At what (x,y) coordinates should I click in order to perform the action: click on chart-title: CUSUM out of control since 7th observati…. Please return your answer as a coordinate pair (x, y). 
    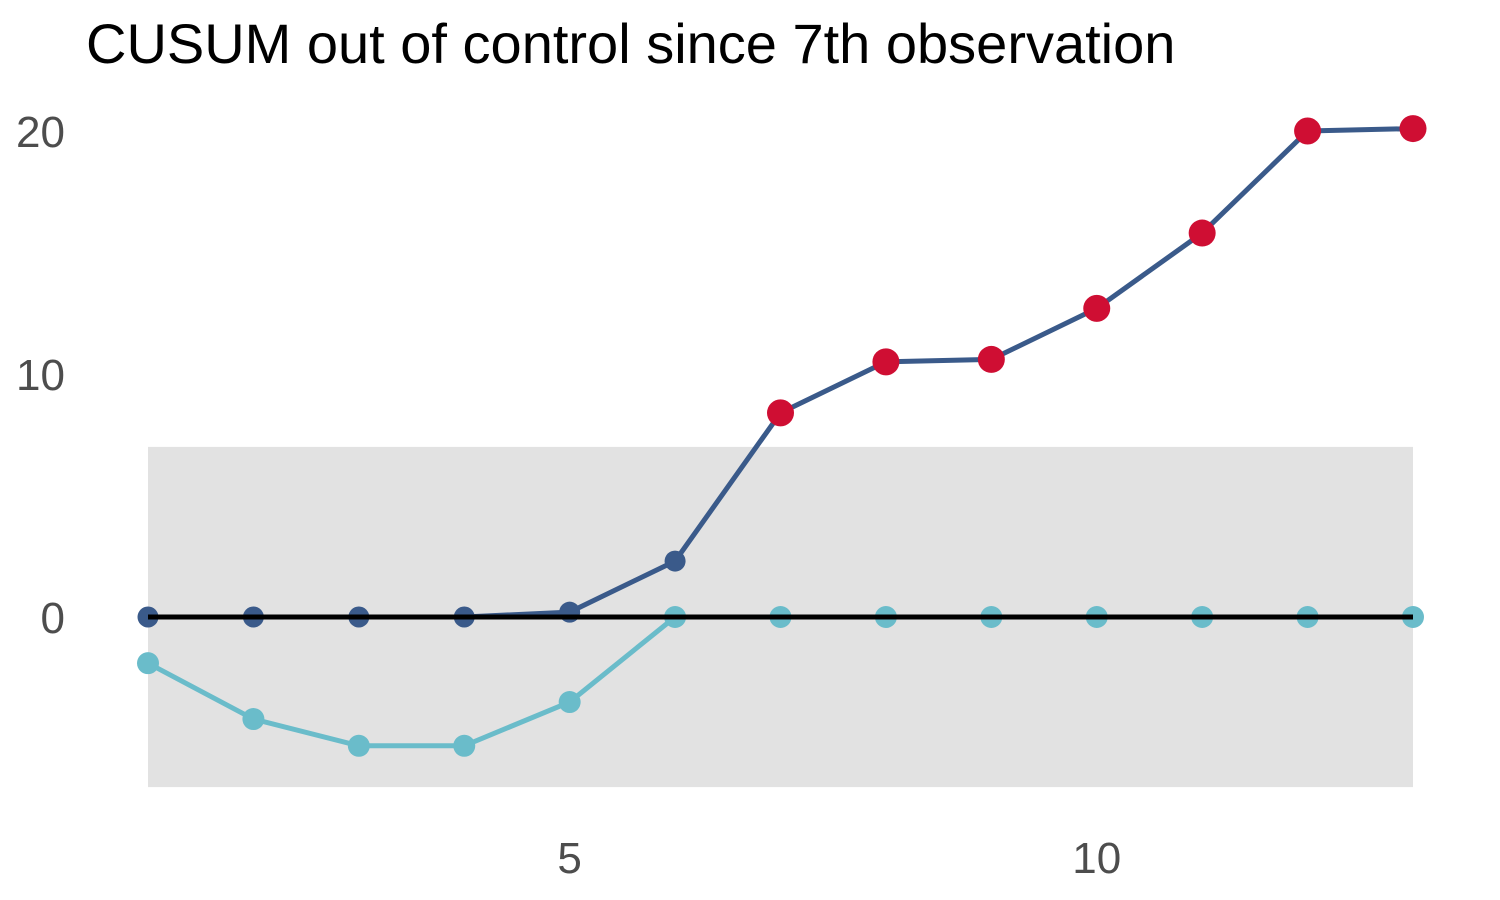
    Looking at the image, I should click on (630, 43).